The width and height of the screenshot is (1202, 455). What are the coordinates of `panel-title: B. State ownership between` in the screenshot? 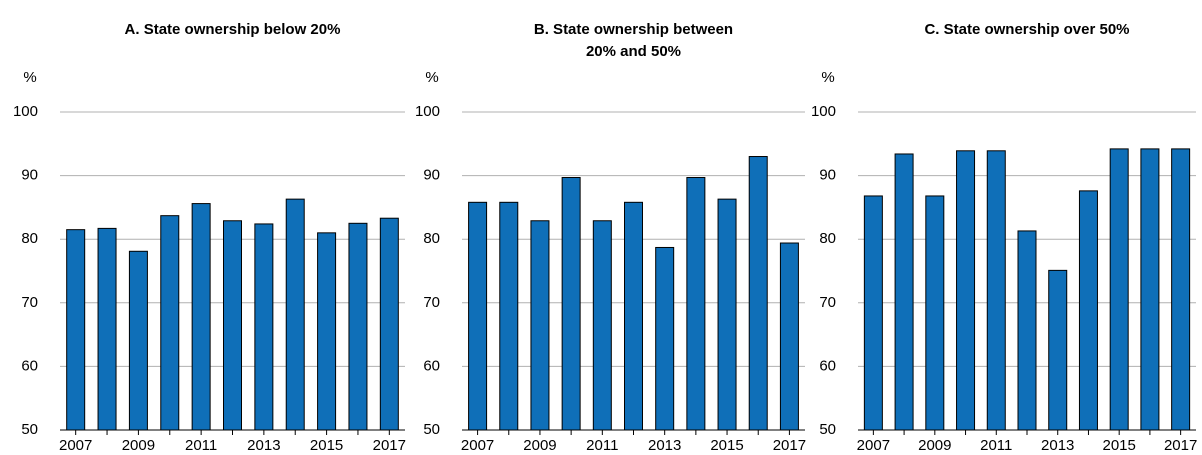 It's located at (633, 29).